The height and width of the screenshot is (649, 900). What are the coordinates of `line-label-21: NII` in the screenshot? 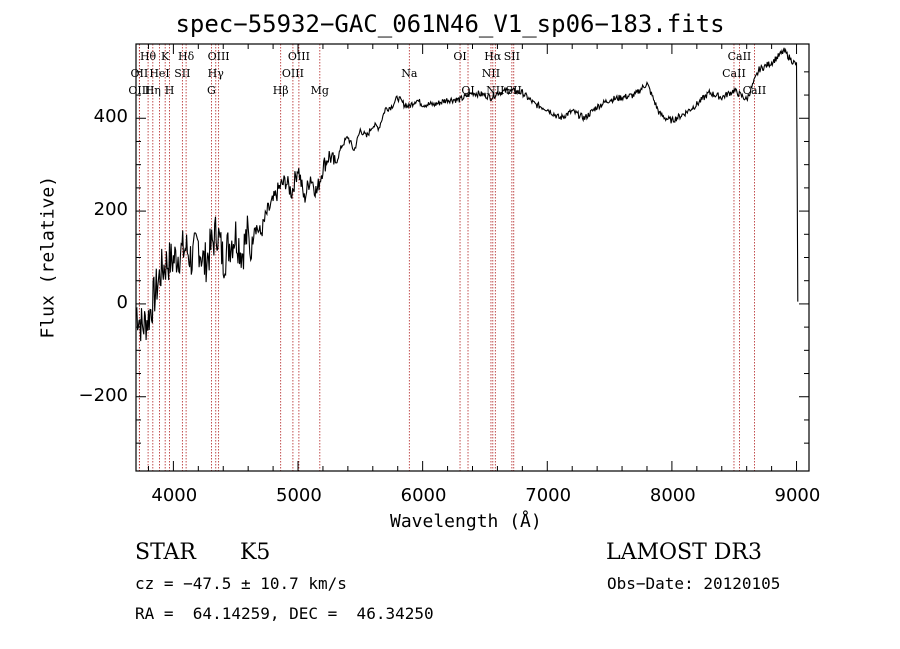 It's located at (491, 73).